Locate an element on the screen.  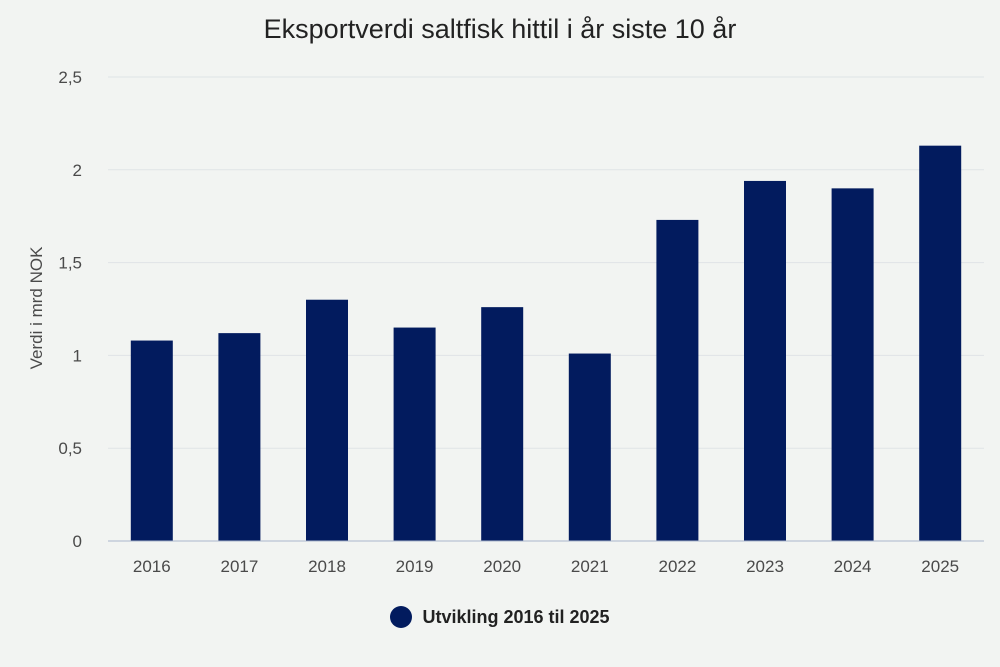
y-tick-label: 0 is located at coordinates (77, 541).